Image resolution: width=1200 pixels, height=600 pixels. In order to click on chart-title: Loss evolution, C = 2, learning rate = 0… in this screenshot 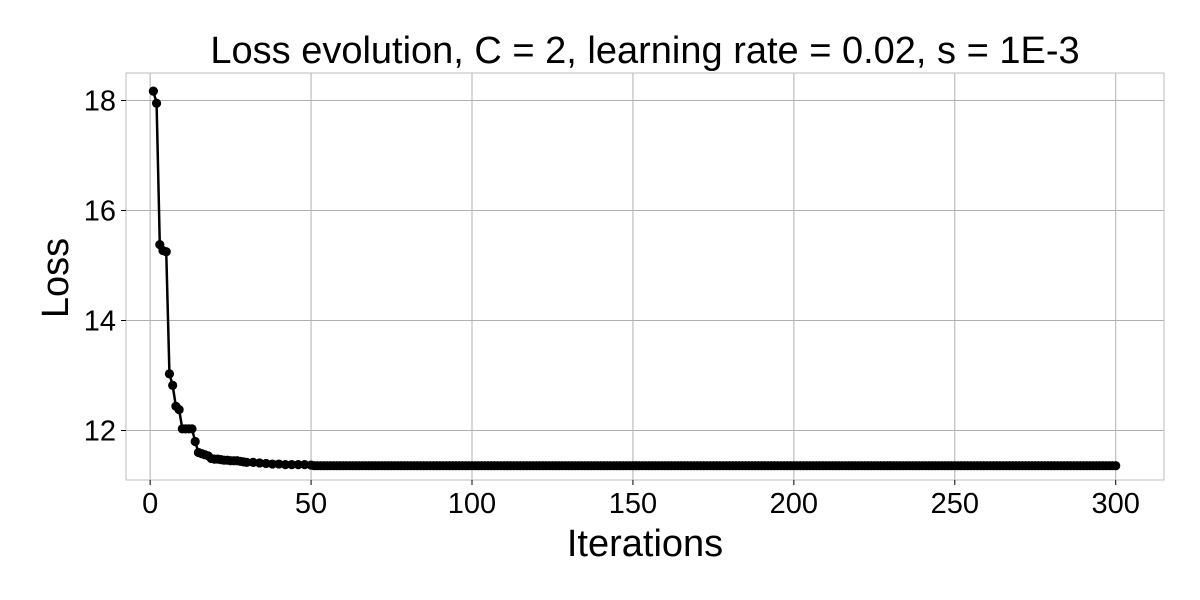, I will do `click(644, 51)`.